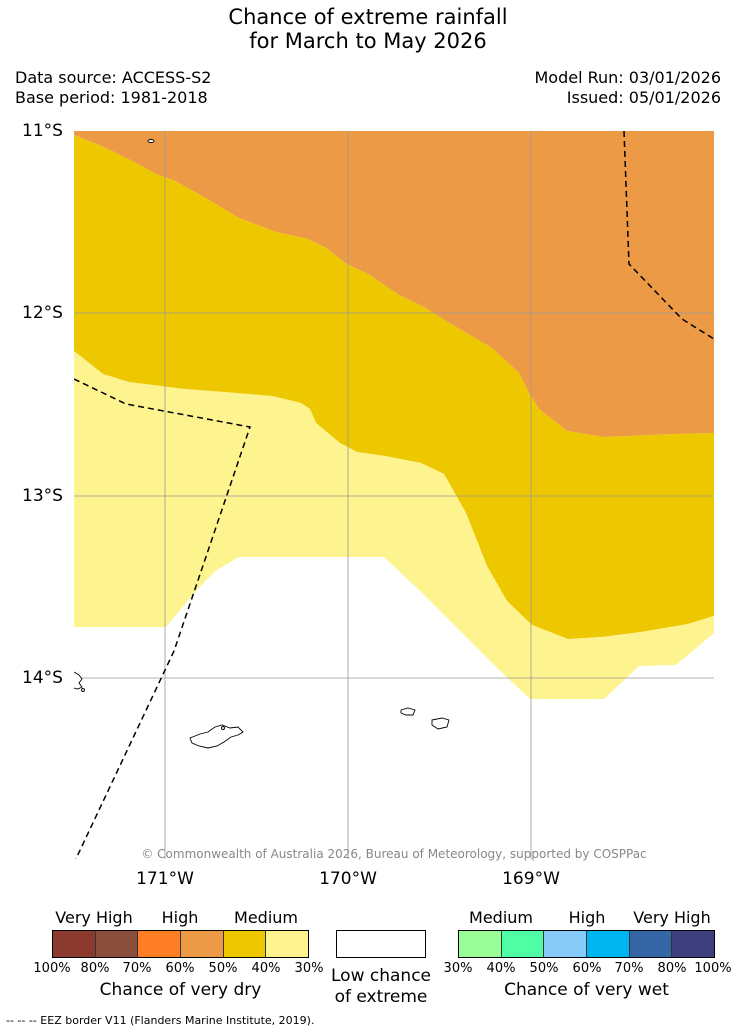 The image size is (736, 1035). I want to click on wet-tier-high: High, so click(587, 917).